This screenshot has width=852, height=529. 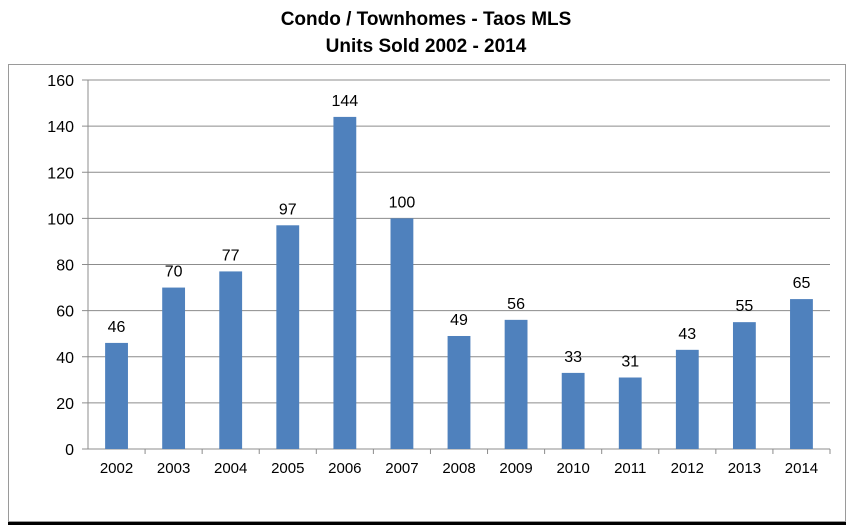 I want to click on x-tick-label: 2014, so click(x=801, y=468).